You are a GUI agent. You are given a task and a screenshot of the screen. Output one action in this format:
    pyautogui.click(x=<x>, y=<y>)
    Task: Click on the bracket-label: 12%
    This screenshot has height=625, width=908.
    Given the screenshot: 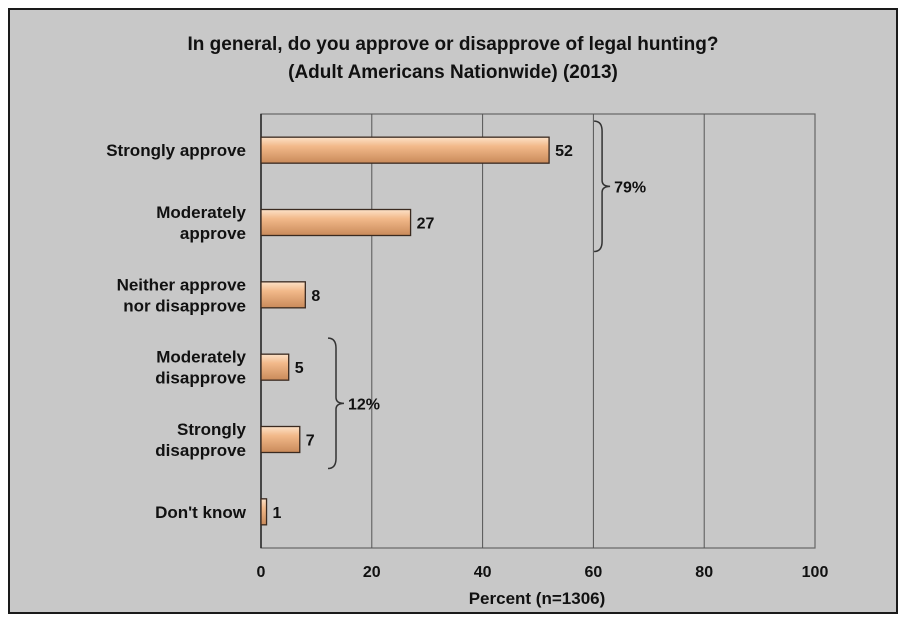 What is the action you would take?
    pyautogui.click(x=364, y=404)
    